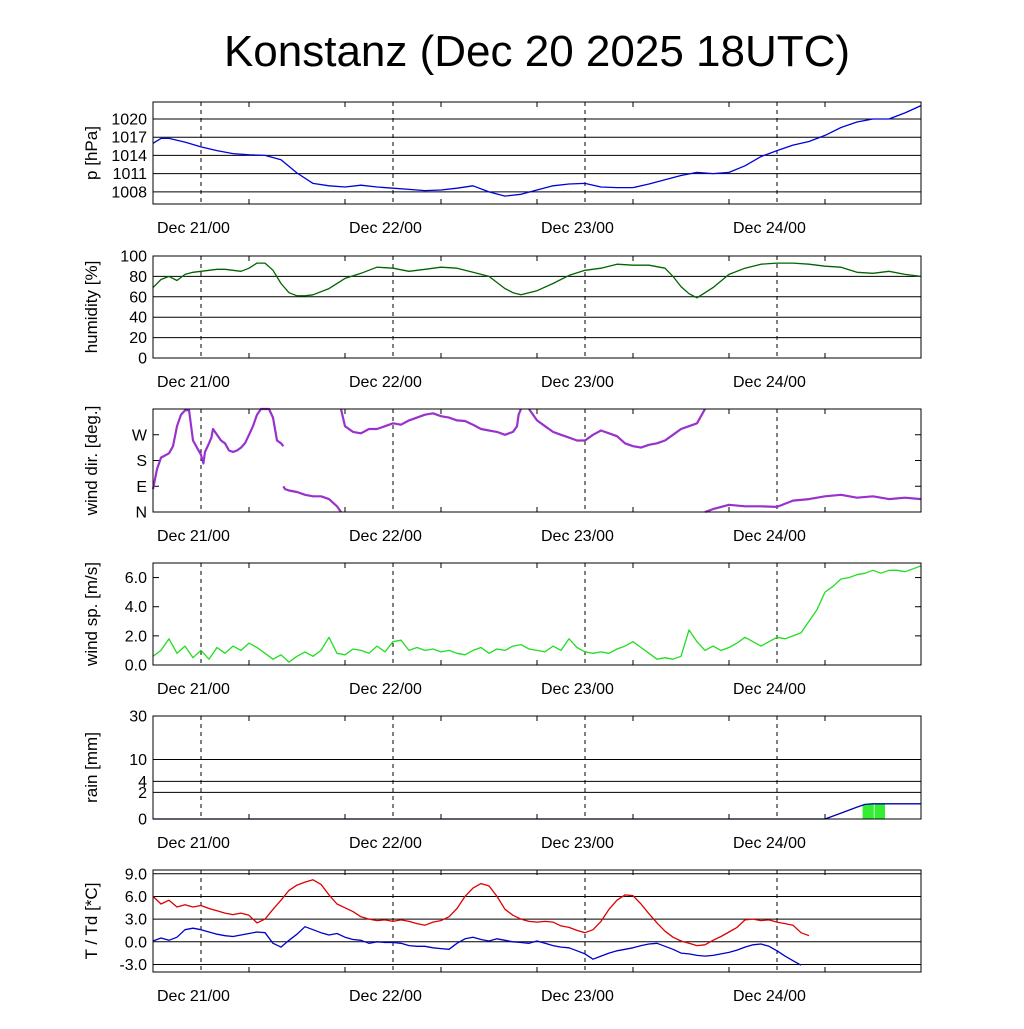 This screenshot has height=1029, width=1024. Describe the element at coordinates (577, 843) in the screenshot. I see `rain-xtick-label: Dec 23/00` at that location.